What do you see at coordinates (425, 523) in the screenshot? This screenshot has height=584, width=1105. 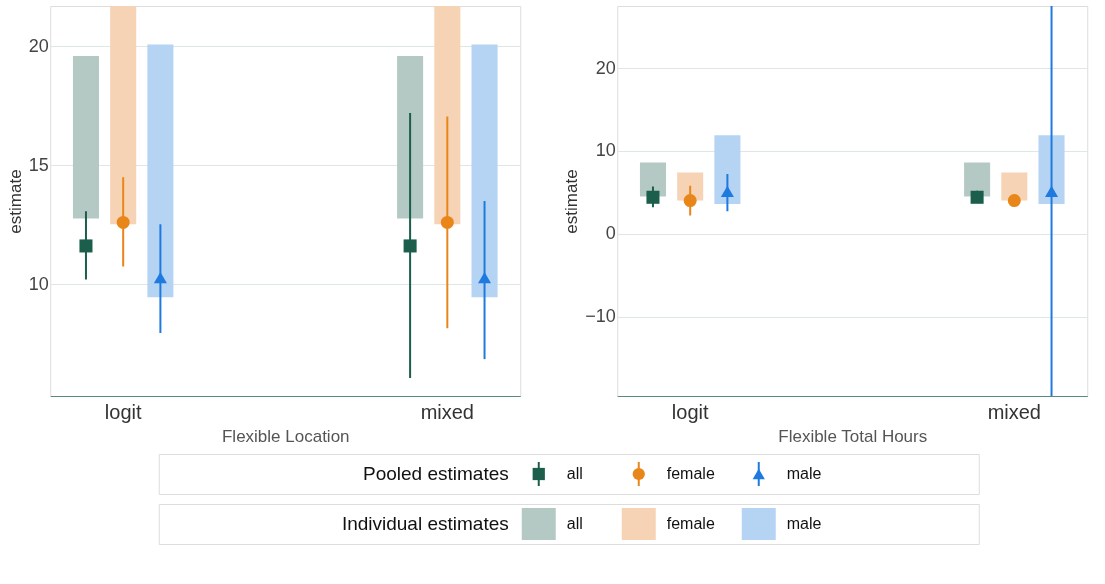 I see `legend-title: Individual estimates` at bounding box center [425, 523].